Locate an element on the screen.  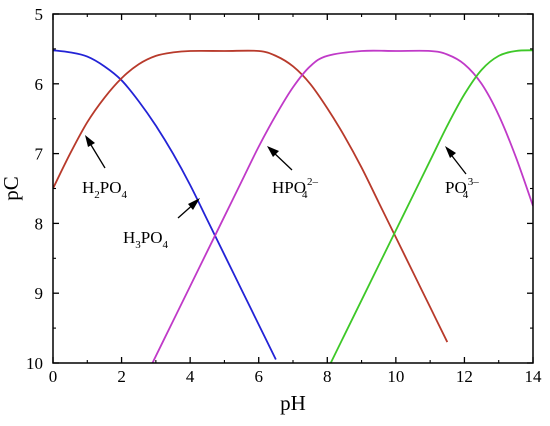
y-tick-label: 10 is located at coordinates (34, 363).